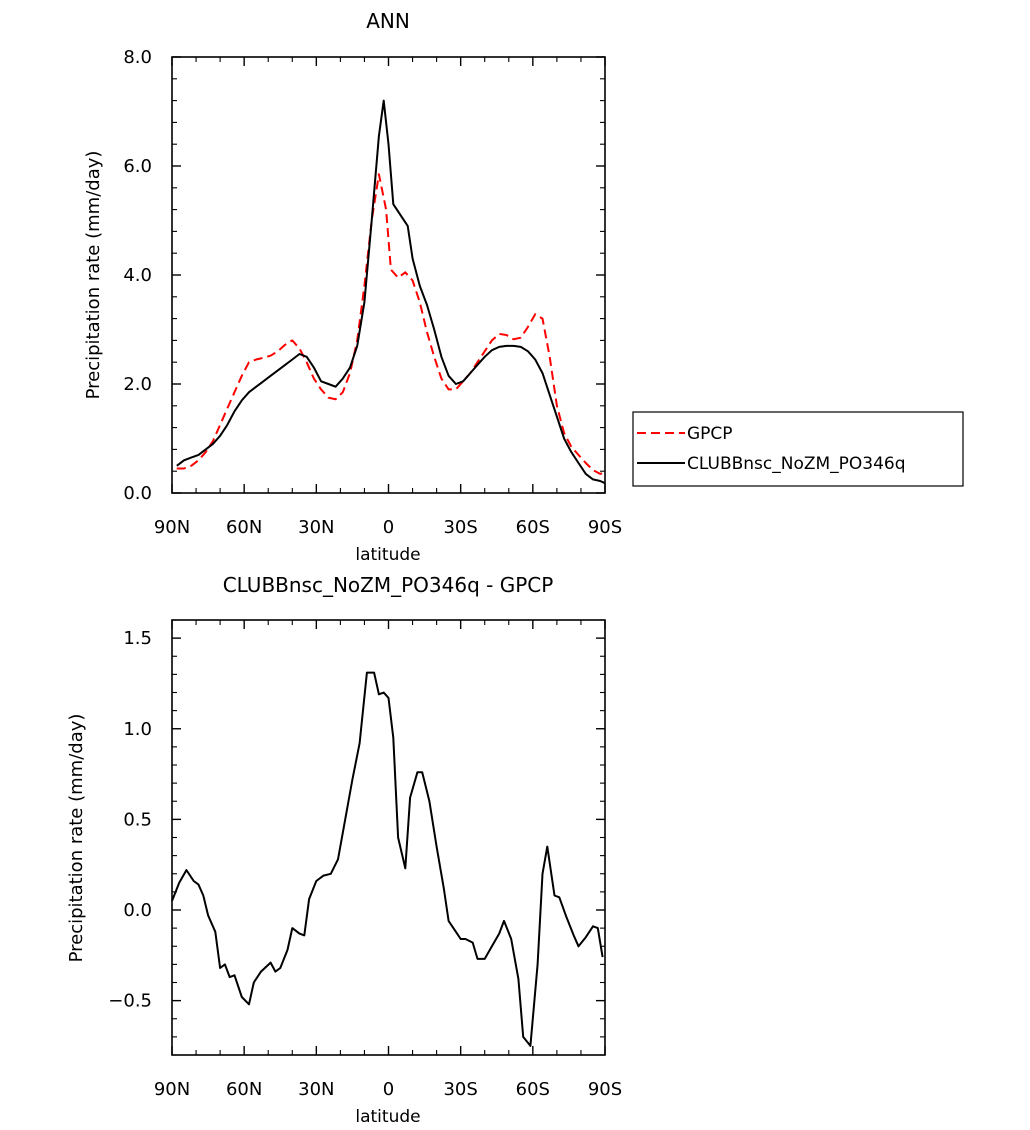  Describe the element at coordinates (388, 527) in the screenshot. I see `top-x-tick-label: 0` at that location.